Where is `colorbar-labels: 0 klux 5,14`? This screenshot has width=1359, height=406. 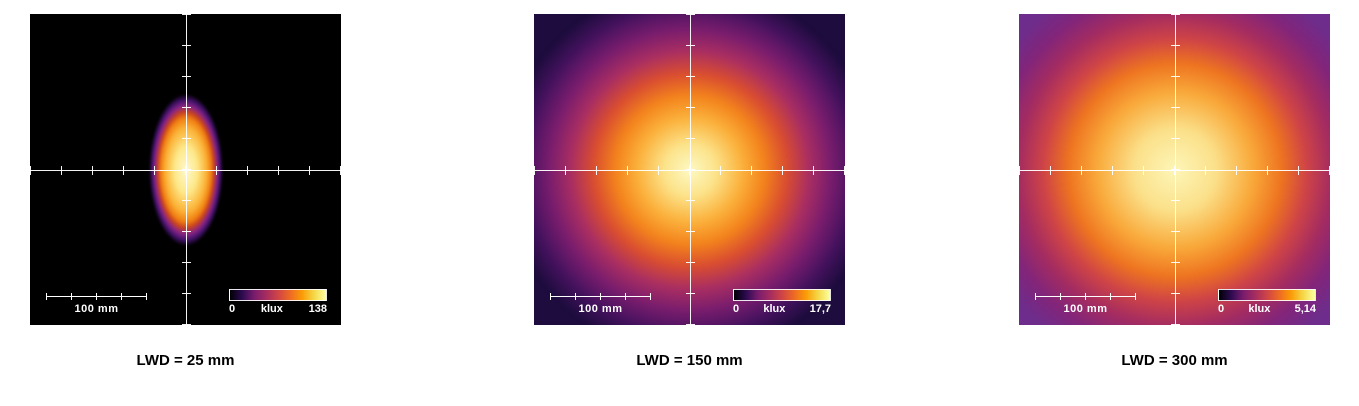 colorbar-labels: 0 klux 5,14 is located at coordinates (1267, 309).